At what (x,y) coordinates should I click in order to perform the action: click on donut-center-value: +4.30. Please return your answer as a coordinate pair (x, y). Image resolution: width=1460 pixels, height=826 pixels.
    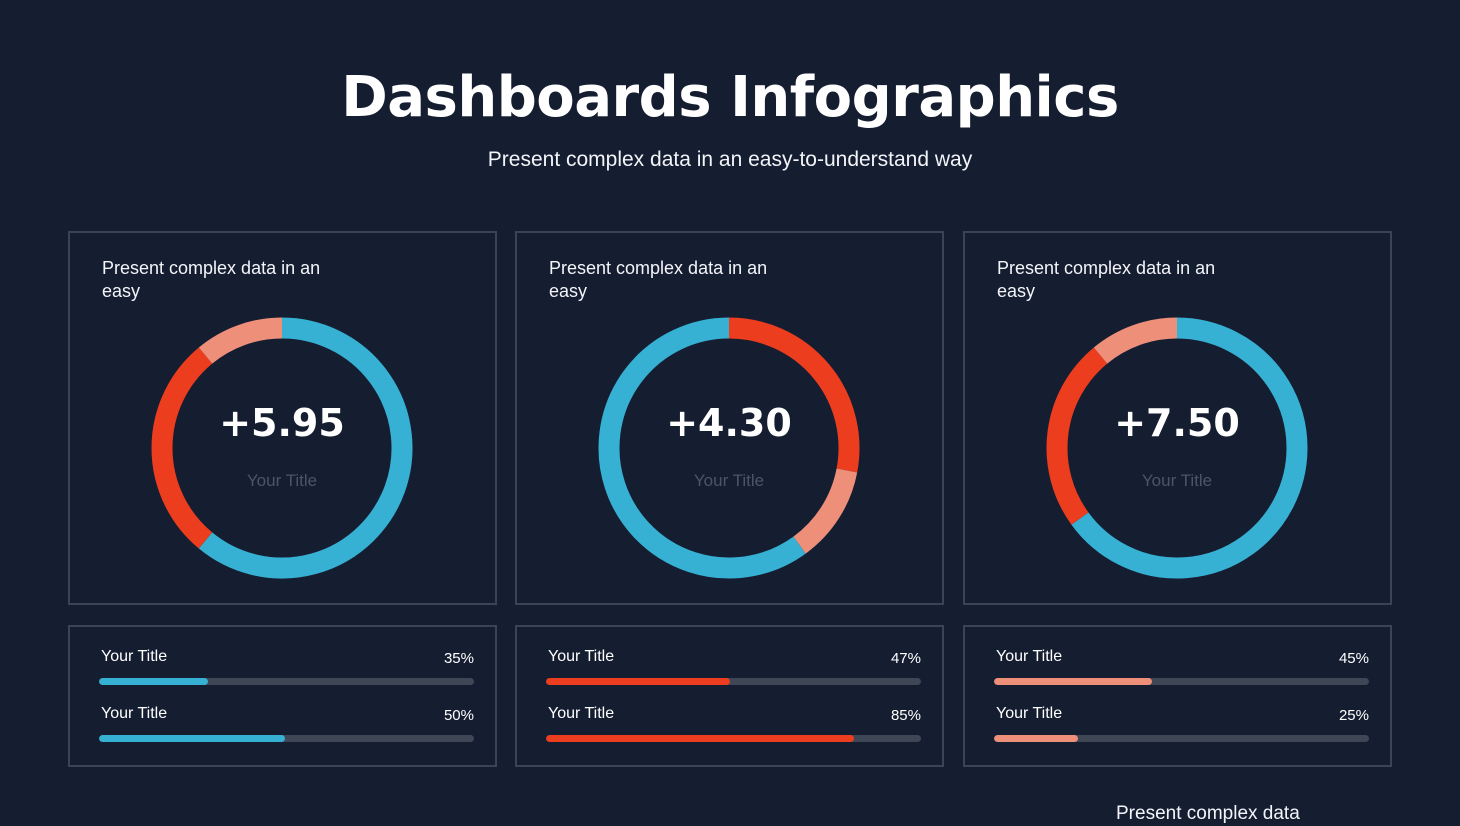
    Looking at the image, I should click on (729, 423).